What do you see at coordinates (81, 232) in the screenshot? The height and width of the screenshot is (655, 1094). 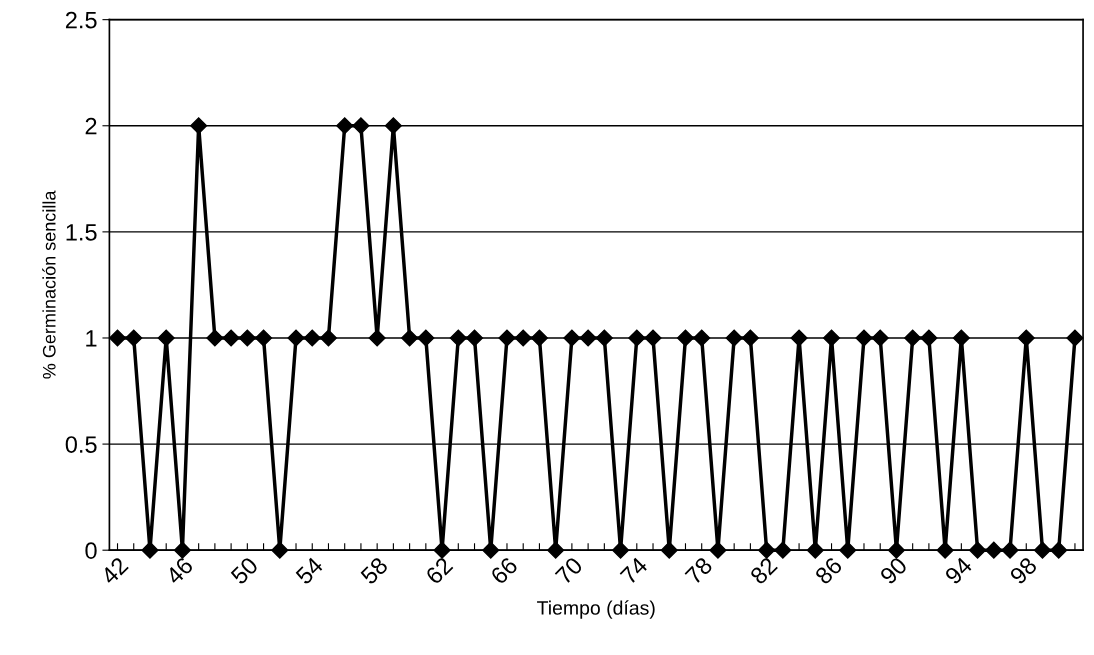 I see `y-tick-label: 1.5` at bounding box center [81, 232].